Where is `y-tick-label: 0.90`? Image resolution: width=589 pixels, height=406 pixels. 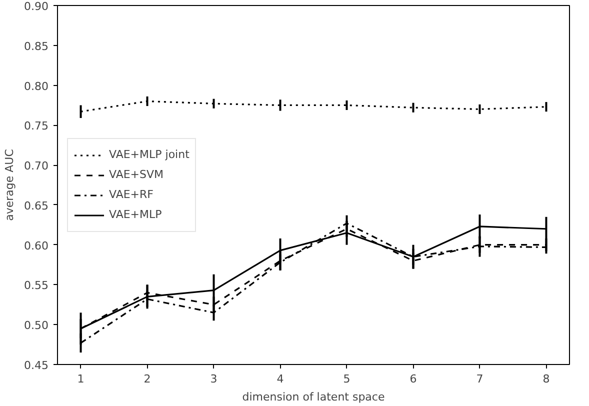 y-tick-label: 0.90 is located at coordinates (36, 6).